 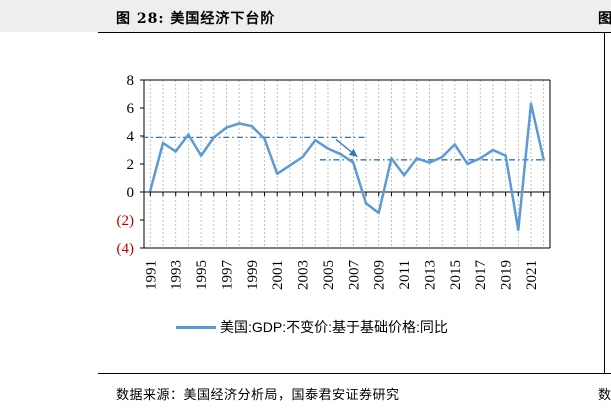 I want to click on x-tick-label: 2003, so click(x=304, y=275).